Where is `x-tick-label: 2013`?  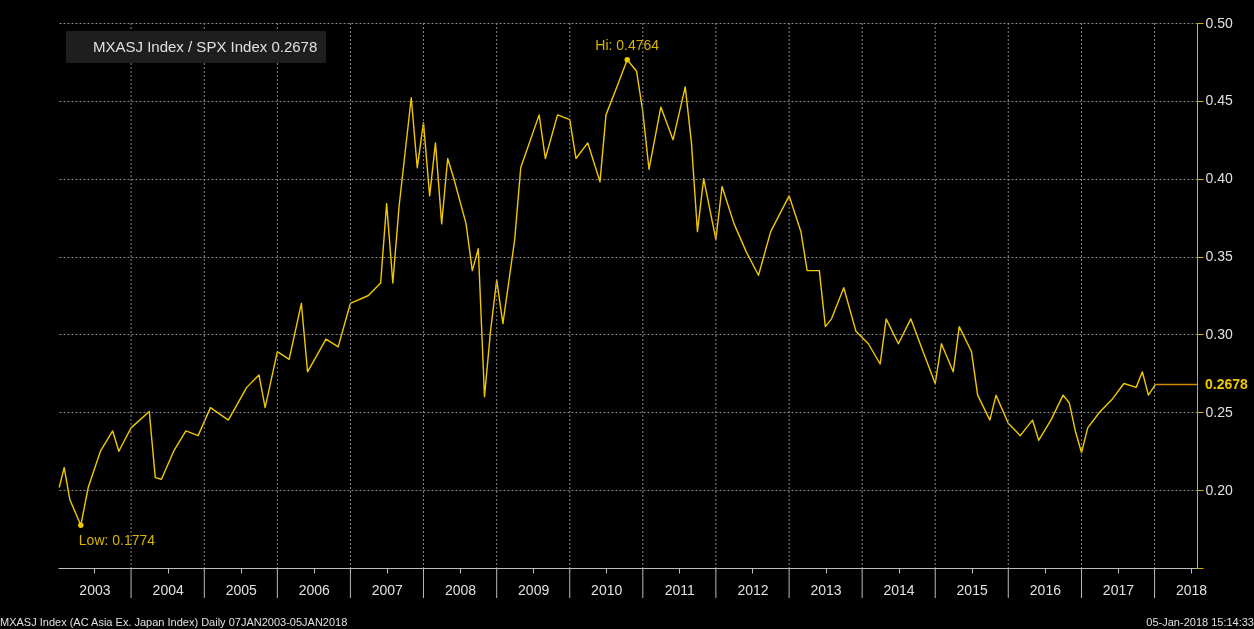
x-tick-label: 2013 is located at coordinates (826, 589).